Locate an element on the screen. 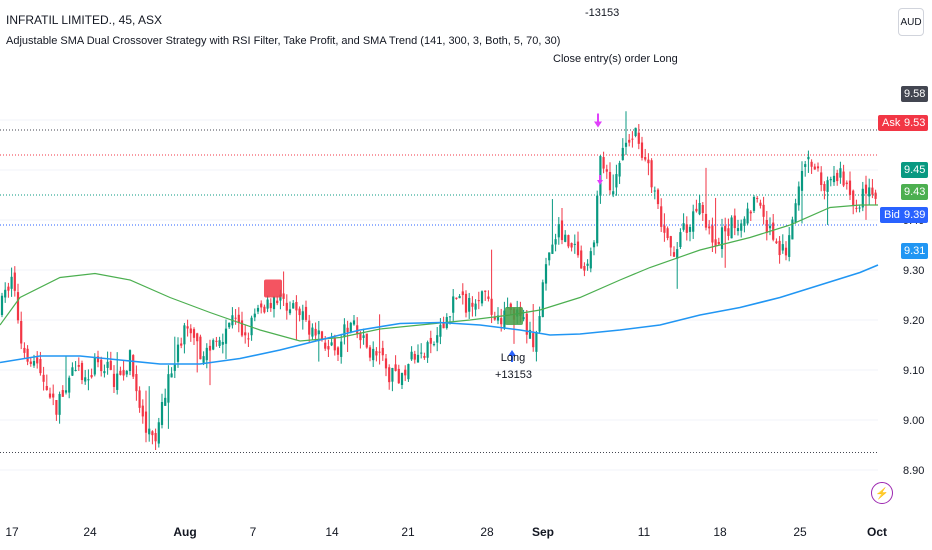 Image resolution: width=932 pixels, height=550 pixels. bid-price-tag: 9.39 is located at coordinates (915, 215).